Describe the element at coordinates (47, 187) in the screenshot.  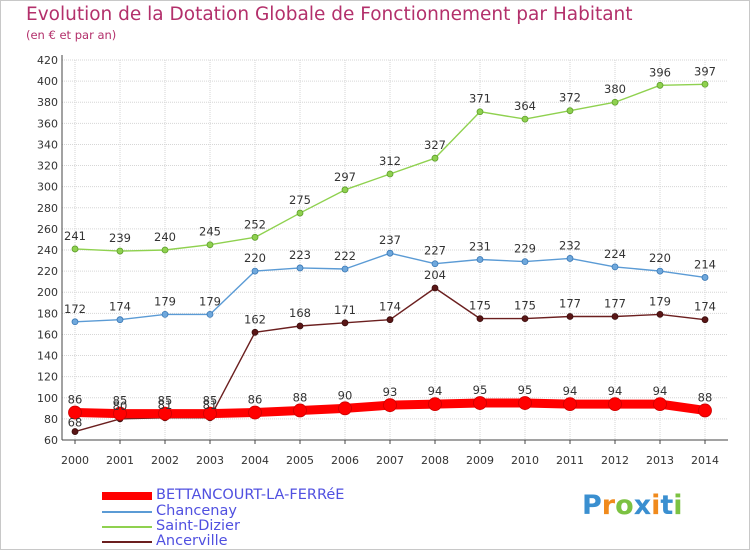
I see `y-tick-label: 300` at that location.